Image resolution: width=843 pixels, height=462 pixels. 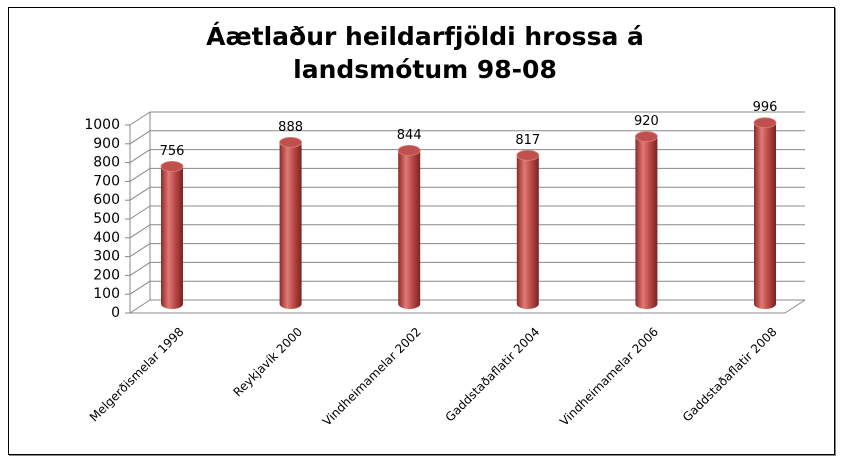 What do you see at coordinates (267, 362) in the screenshot?
I see `x-tick-label: Reykjavík 2000` at bounding box center [267, 362].